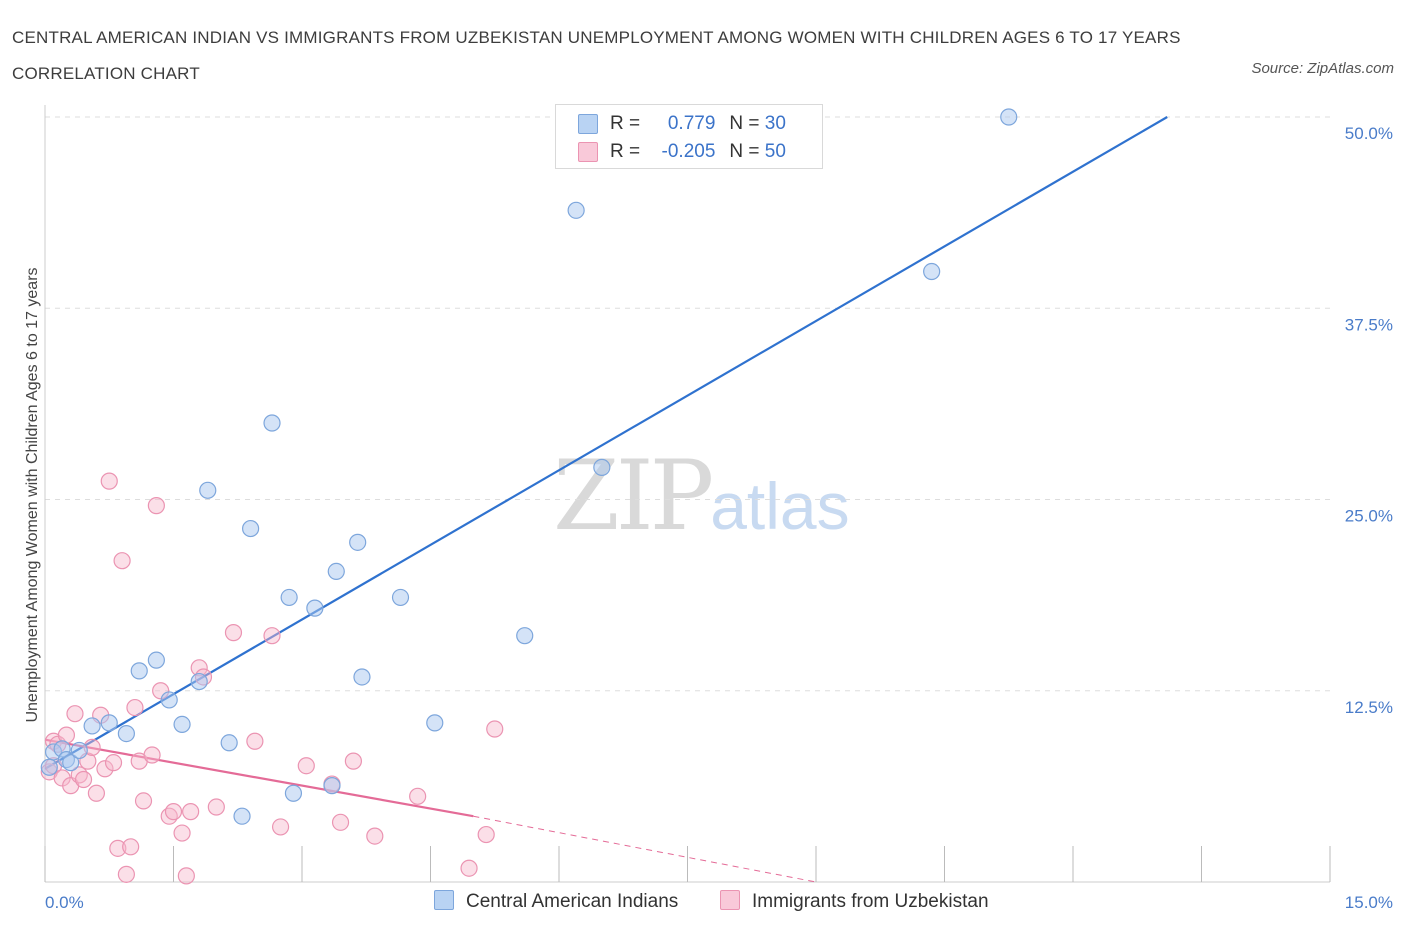 This screenshot has width=1406, height=930. What do you see at coordinates (64, 902) in the screenshot?
I see `x-tick-label: 0.0%` at bounding box center [64, 902].